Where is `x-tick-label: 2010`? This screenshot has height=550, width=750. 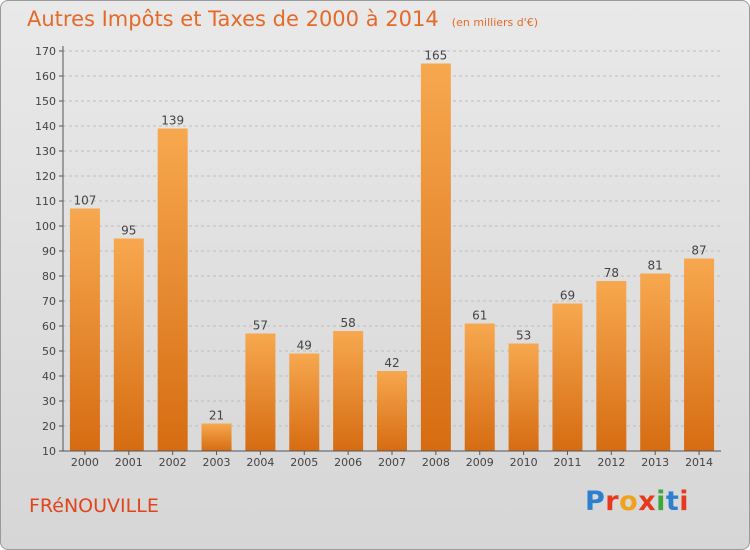
x-tick-label: 2010 is located at coordinates (524, 462).